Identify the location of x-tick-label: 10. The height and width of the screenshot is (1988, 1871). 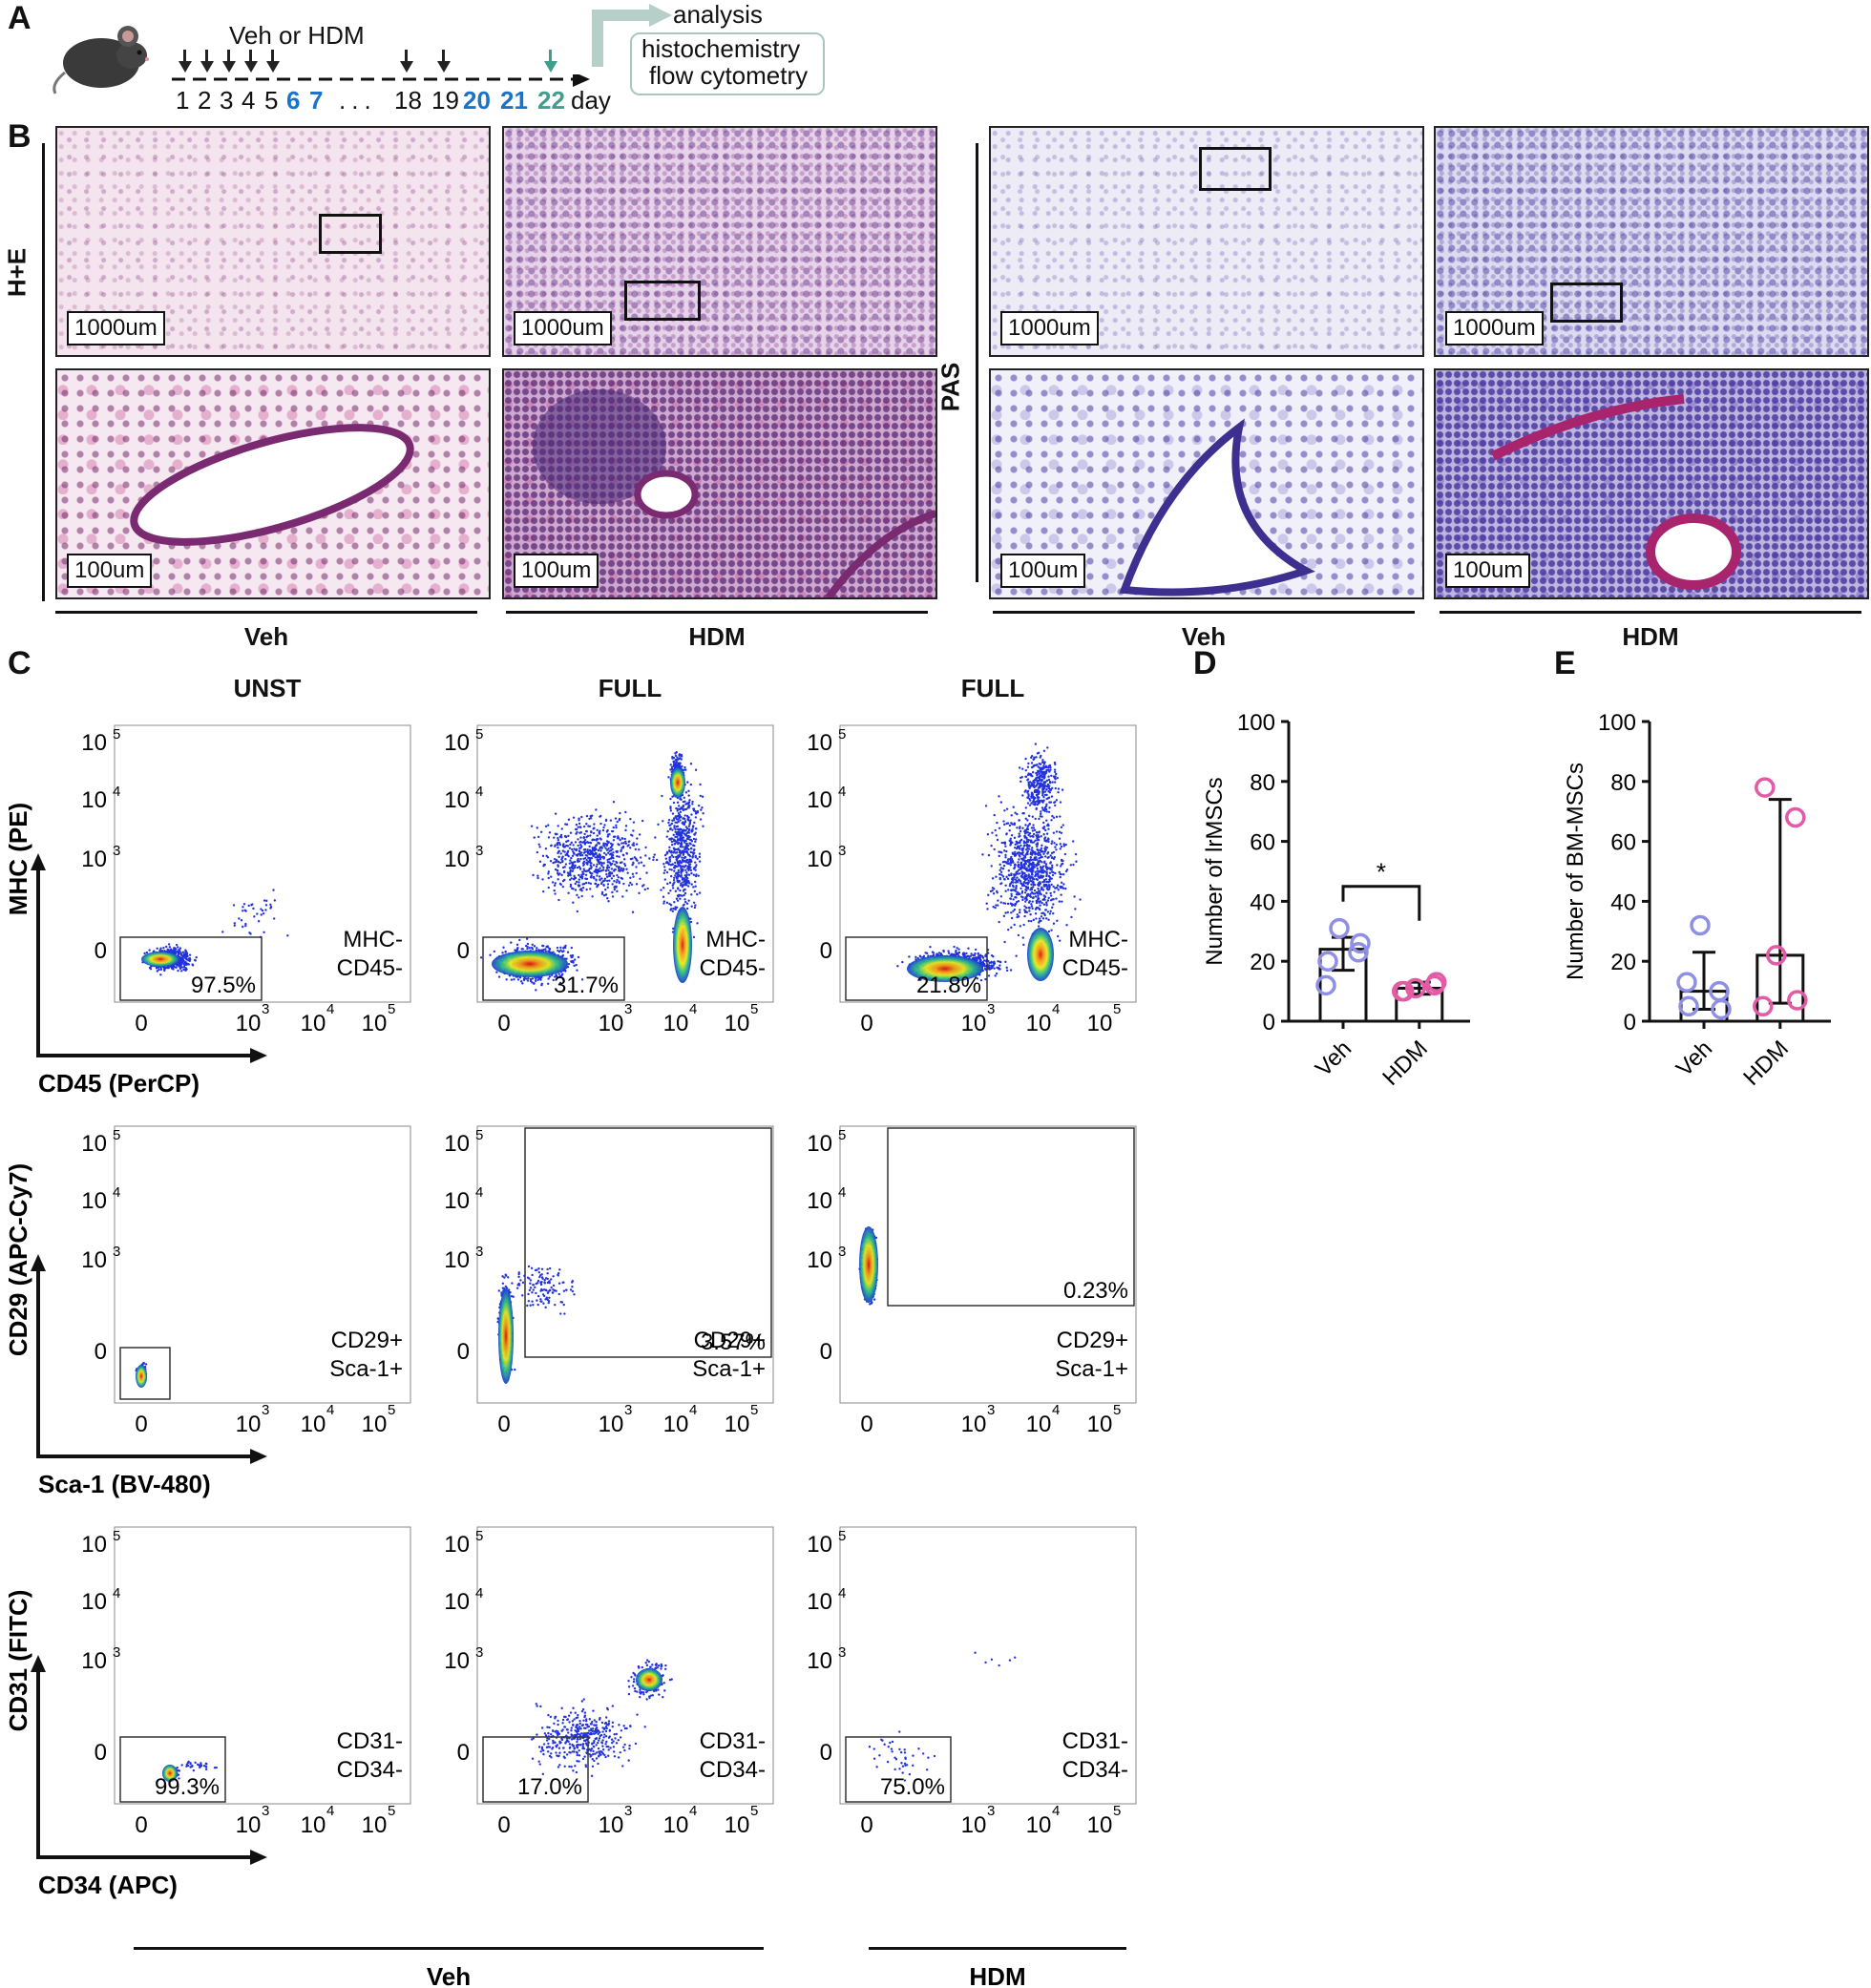
(1100, 1023).